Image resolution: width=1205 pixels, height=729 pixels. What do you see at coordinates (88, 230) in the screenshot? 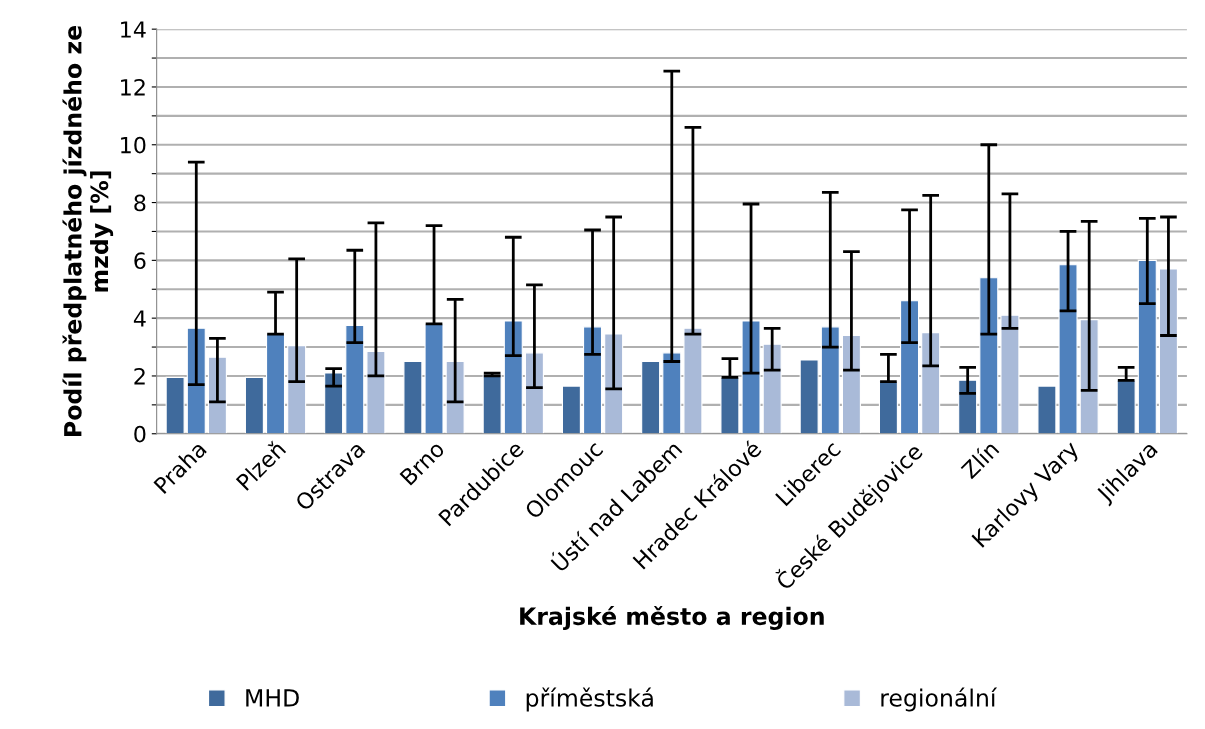
I see `y-axis-title: Podíl předplatného jízdného ze mzdy [%]` at bounding box center [88, 230].